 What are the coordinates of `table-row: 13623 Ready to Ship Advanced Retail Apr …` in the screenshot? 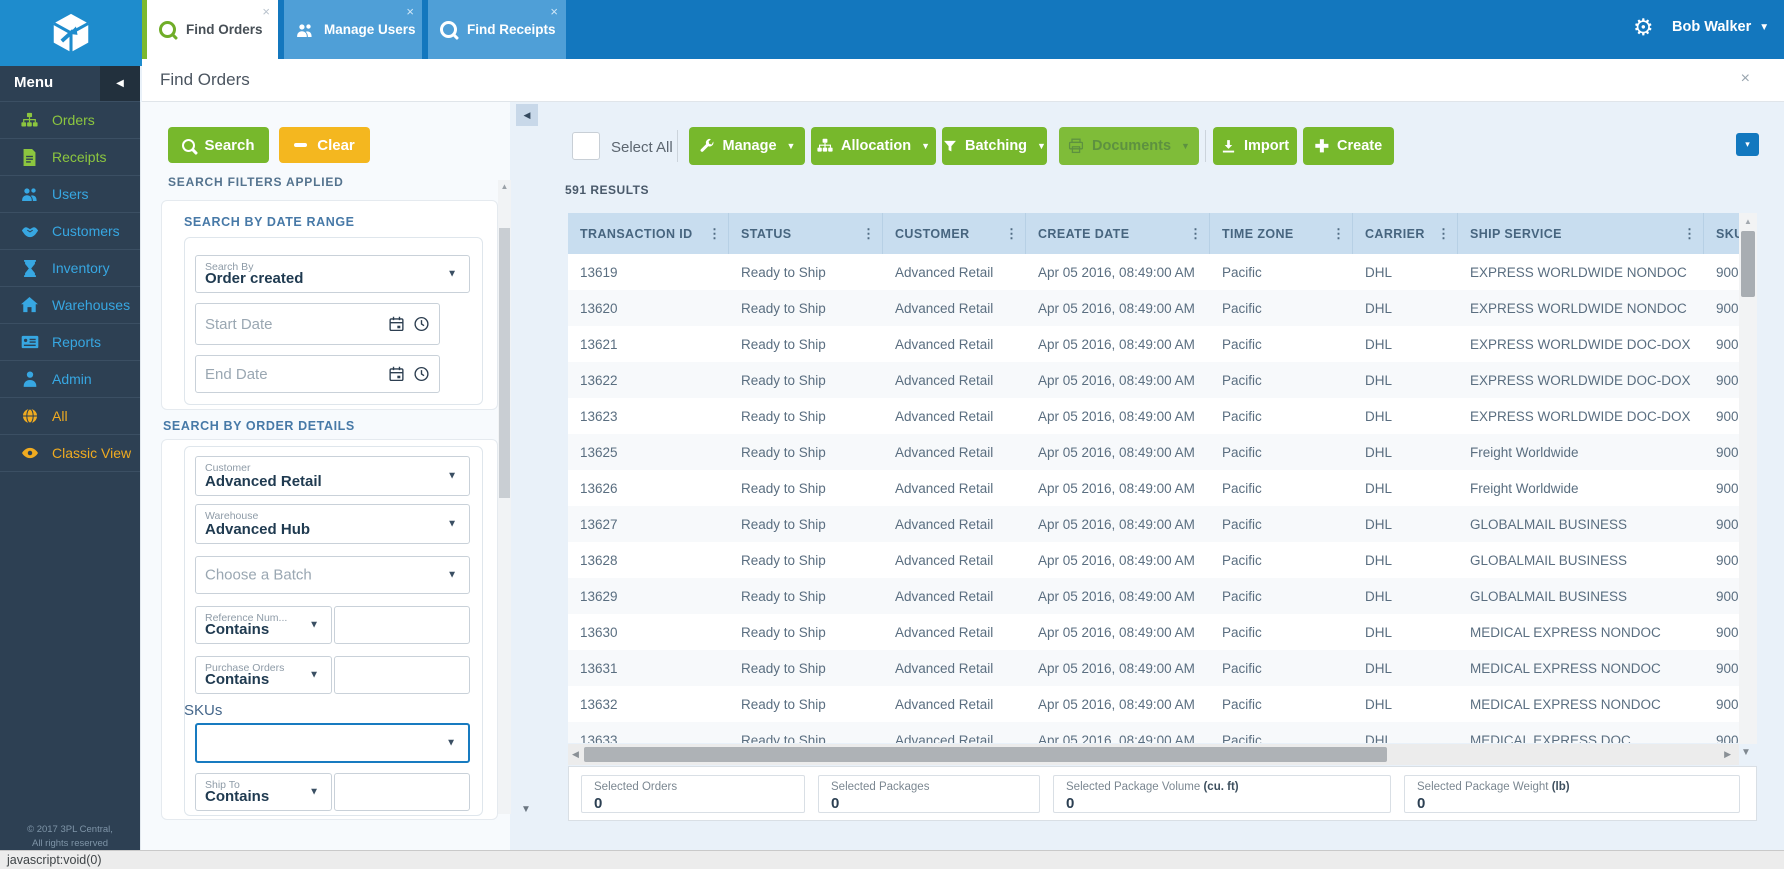 It's located at (1153, 416).